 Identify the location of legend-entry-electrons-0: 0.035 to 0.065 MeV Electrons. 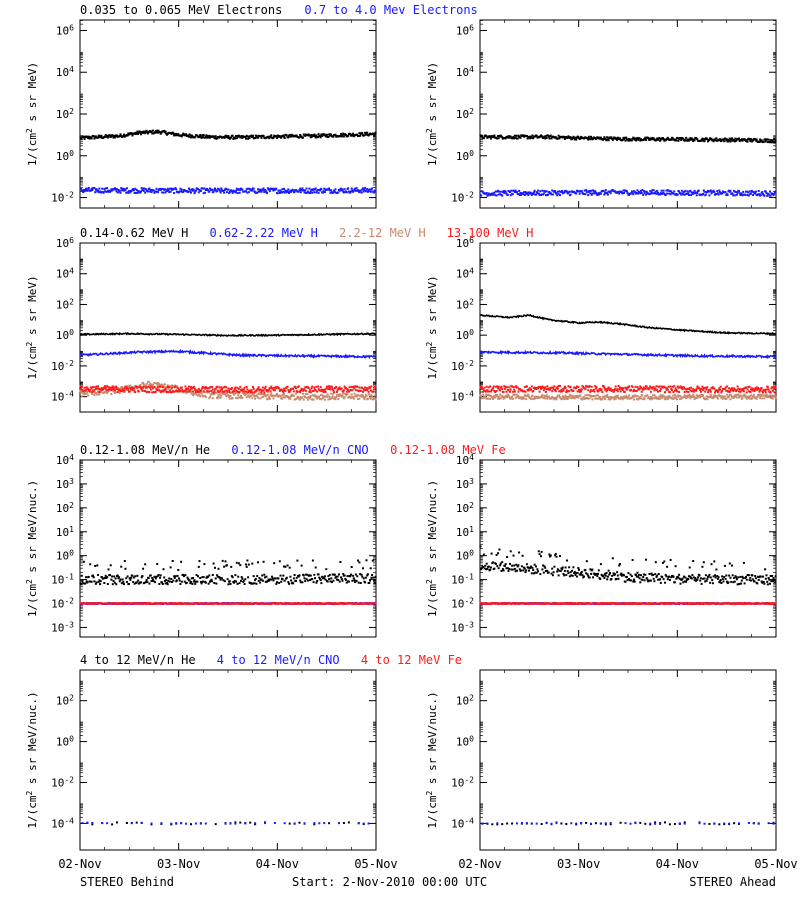
(181, 10).